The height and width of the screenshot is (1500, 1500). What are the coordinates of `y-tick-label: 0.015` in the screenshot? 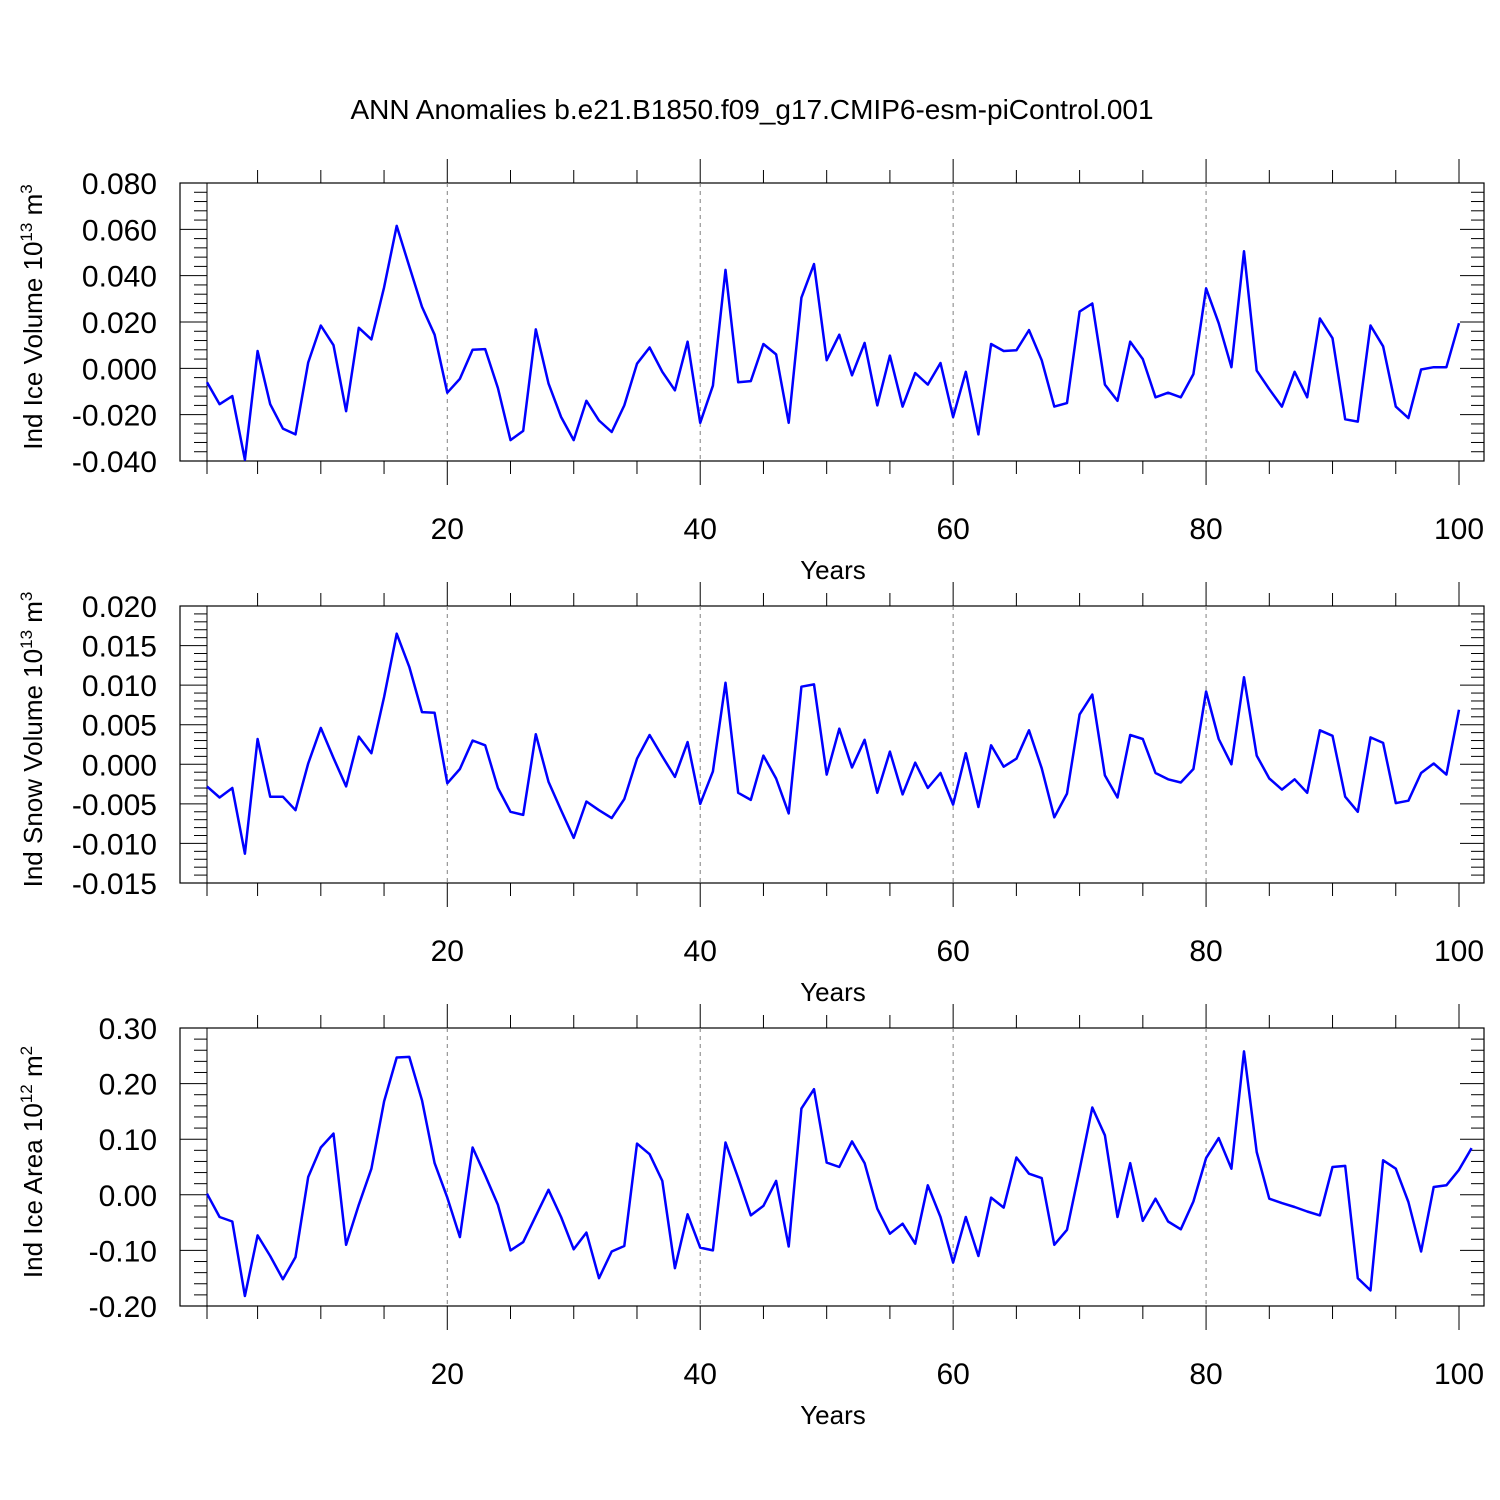 It's located at (119, 647).